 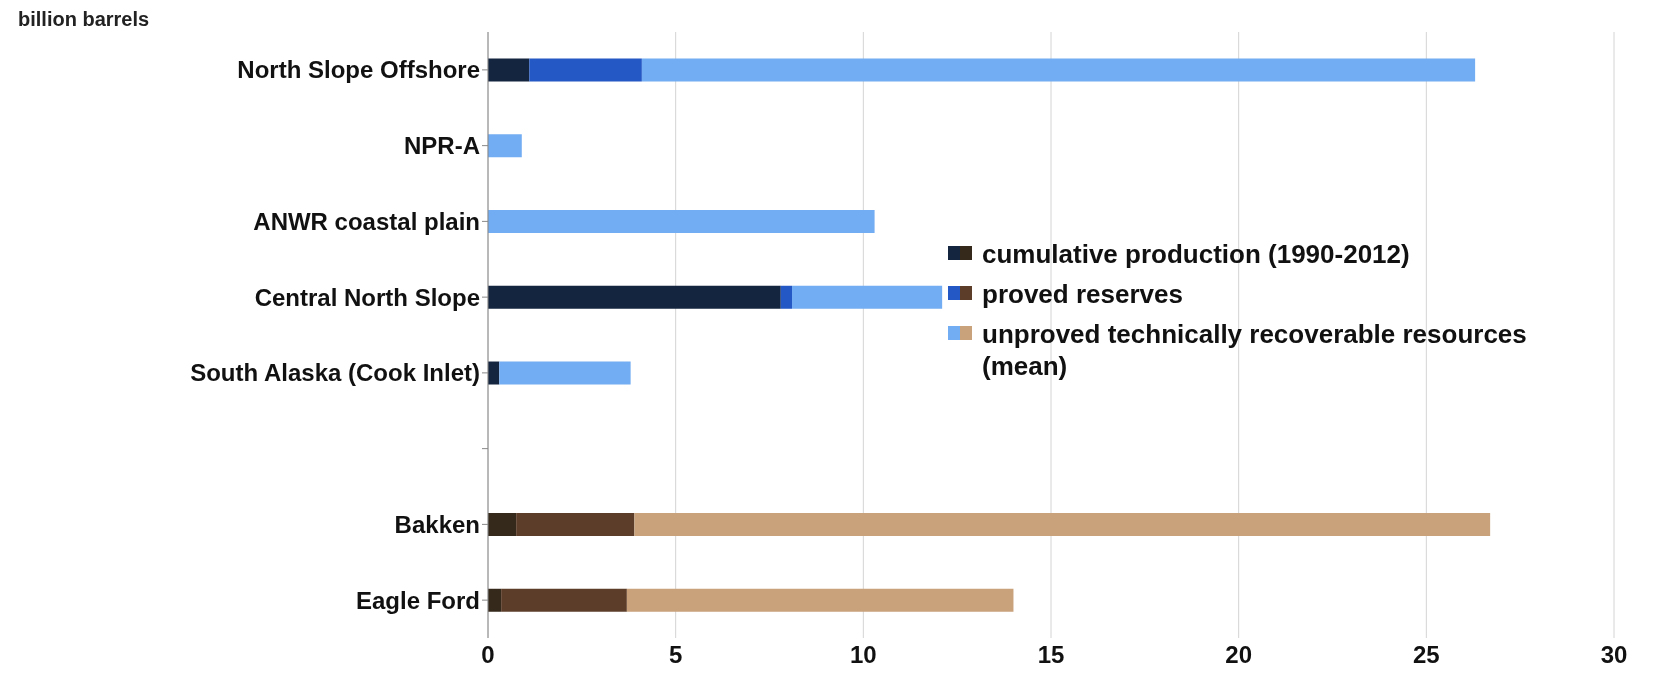 What do you see at coordinates (417, 600) in the screenshot?
I see `y-tick-label: Eagle Ford` at bounding box center [417, 600].